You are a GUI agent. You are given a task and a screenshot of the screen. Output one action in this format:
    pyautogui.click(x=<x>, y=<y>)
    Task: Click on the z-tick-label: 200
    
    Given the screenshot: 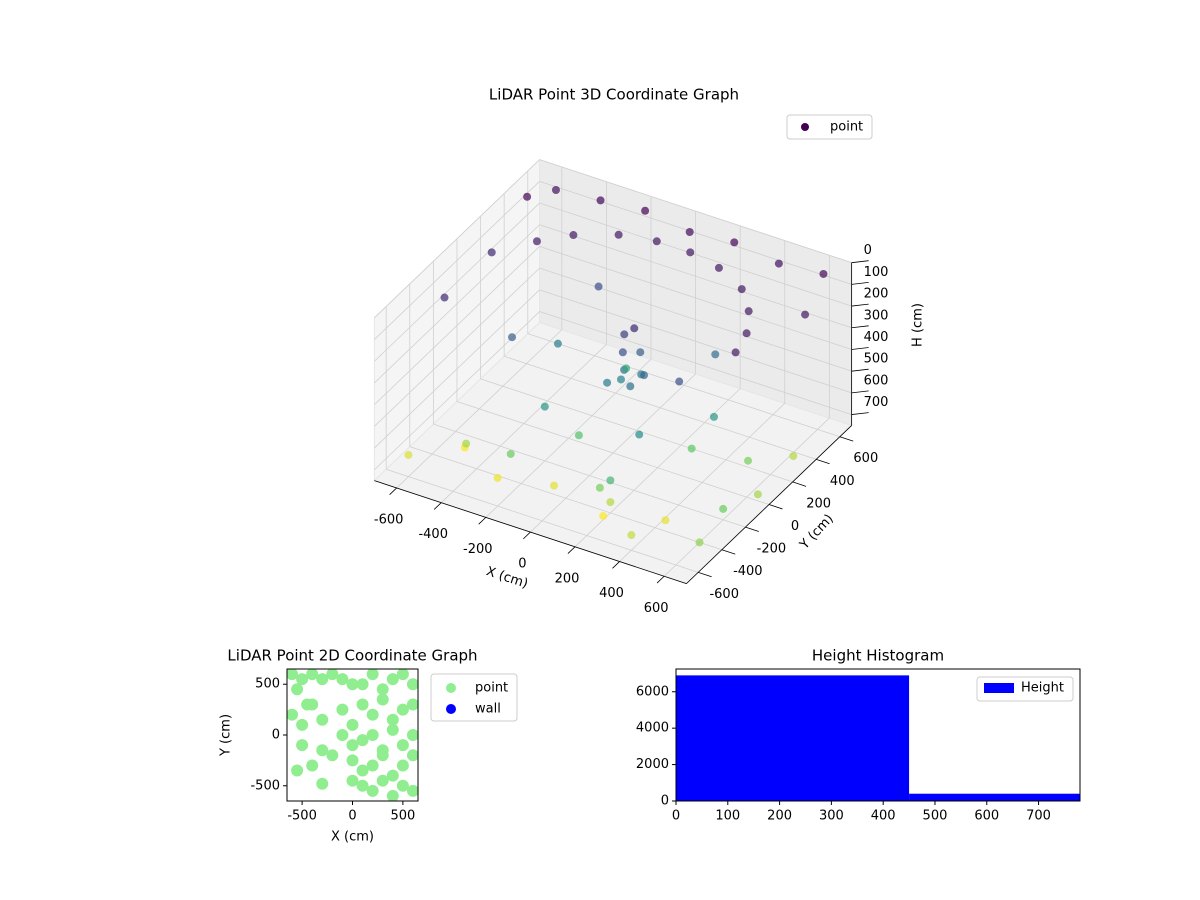 What is the action you would take?
    pyautogui.click(x=876, y=294)
    